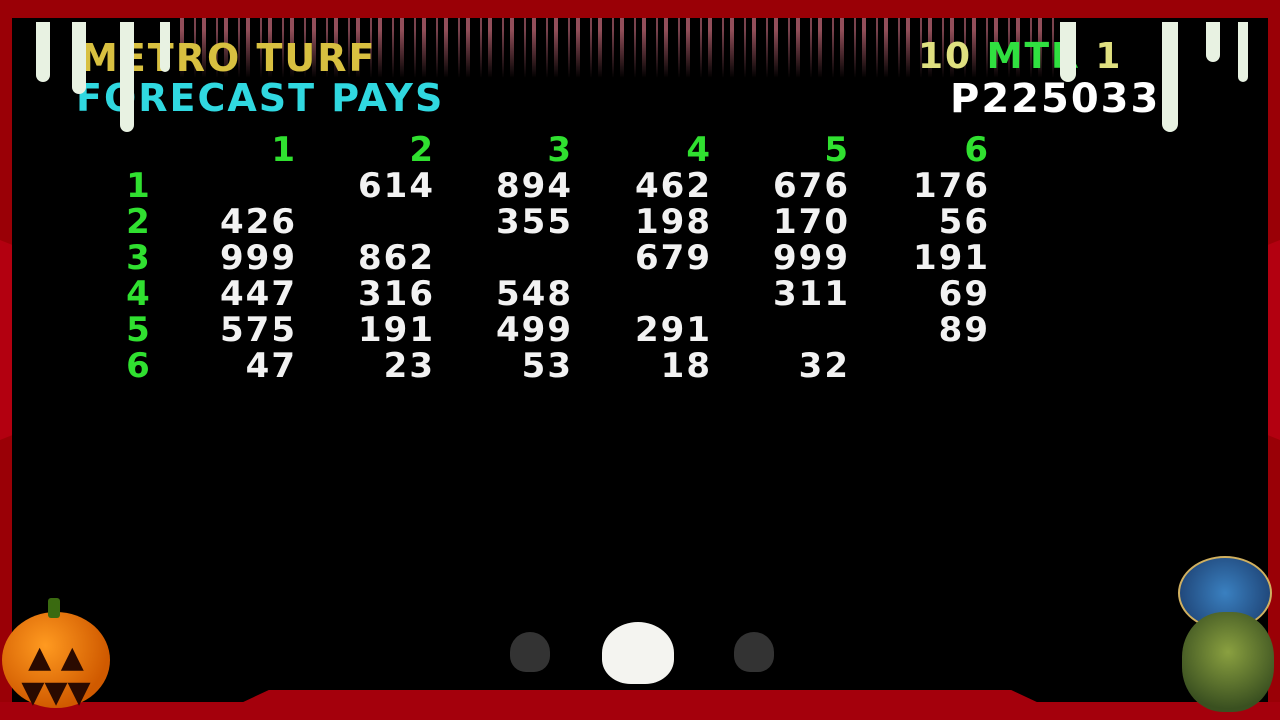 Image resolution: width=1280 pixels, height=720 pixels. I want to click on forecast-pay-cell: 462, so click(673, 186).